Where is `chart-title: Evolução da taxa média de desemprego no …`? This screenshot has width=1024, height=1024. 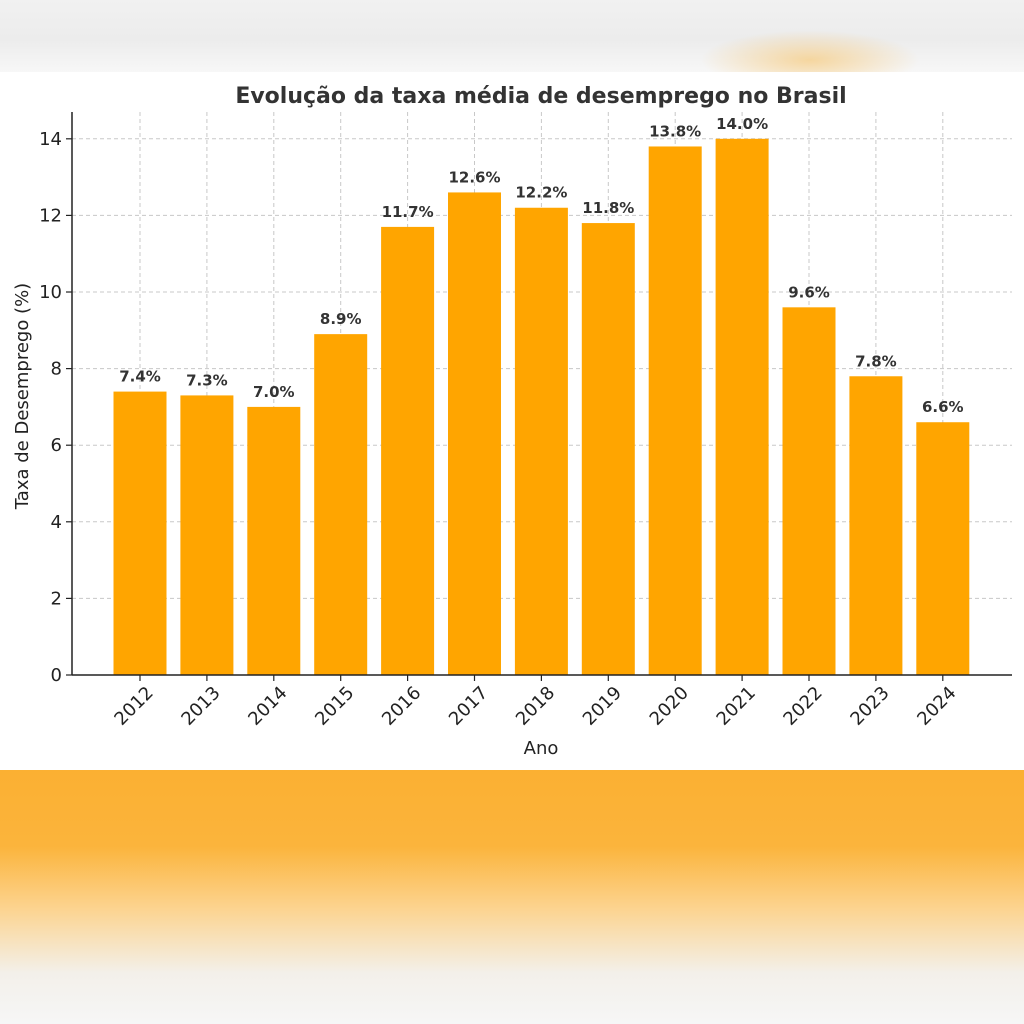
chart-title: Evolução da taxa média de desemprego no … is located at coordinates (540, 96).